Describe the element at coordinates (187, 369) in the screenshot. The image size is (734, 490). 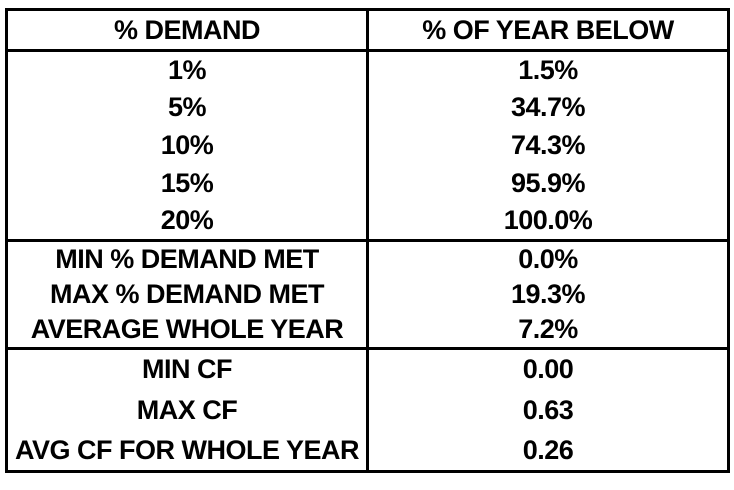
I see `label-cell: MIN CF` at that location.